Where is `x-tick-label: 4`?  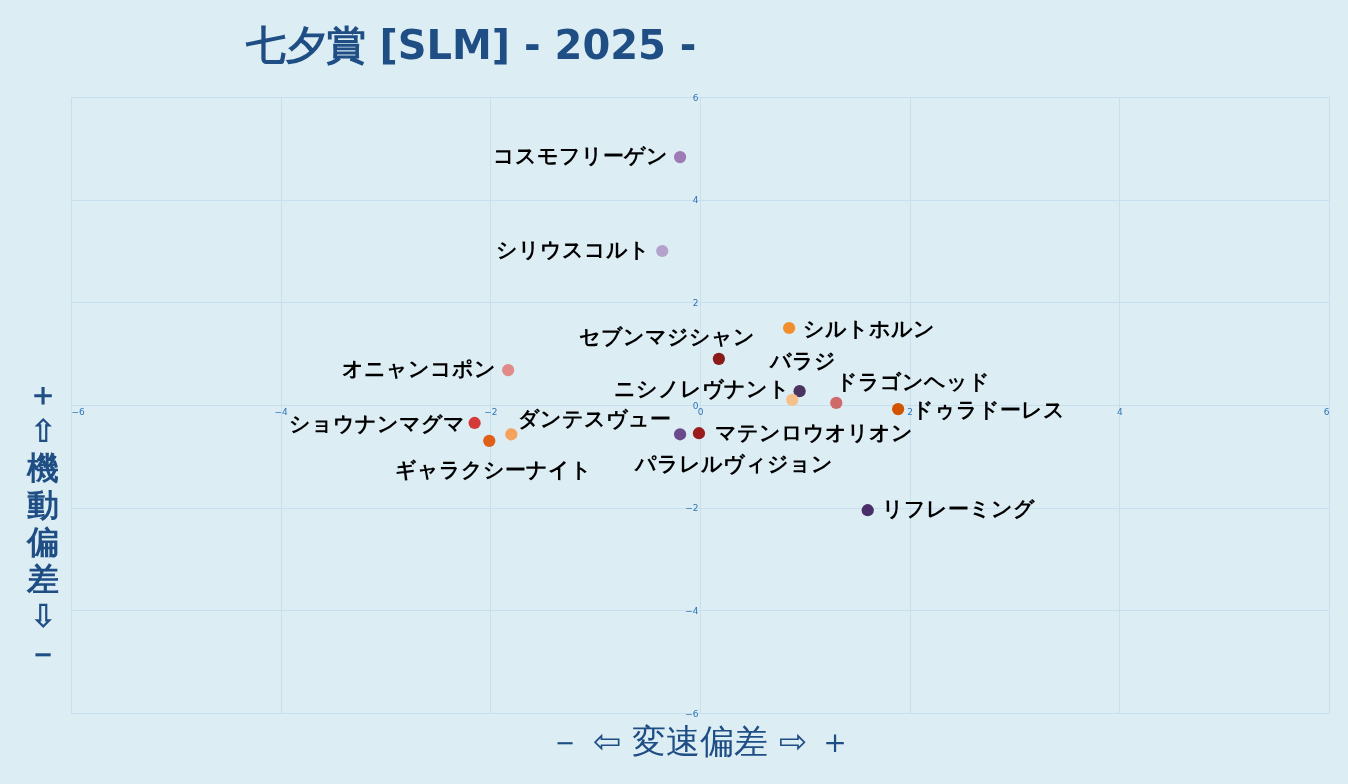
x-tick-label: 4 is located at coordinates (1119, 411).